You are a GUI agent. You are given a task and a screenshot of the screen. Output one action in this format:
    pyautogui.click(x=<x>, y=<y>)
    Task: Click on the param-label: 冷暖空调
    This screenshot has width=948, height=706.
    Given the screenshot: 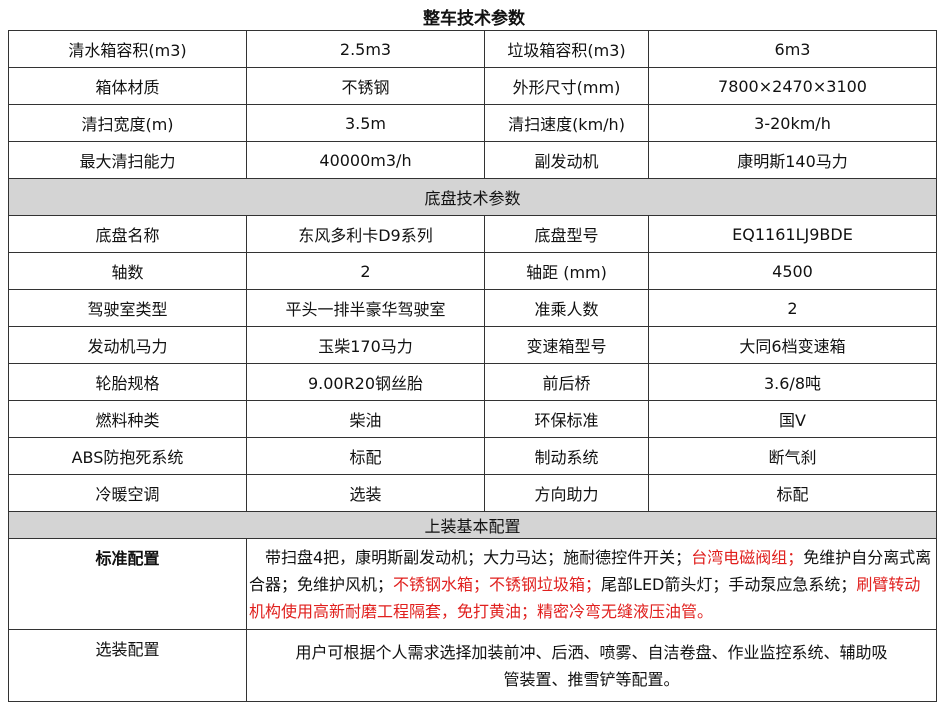 What is the action you would take?
    pyautogui.click(x=127, y=493)
    